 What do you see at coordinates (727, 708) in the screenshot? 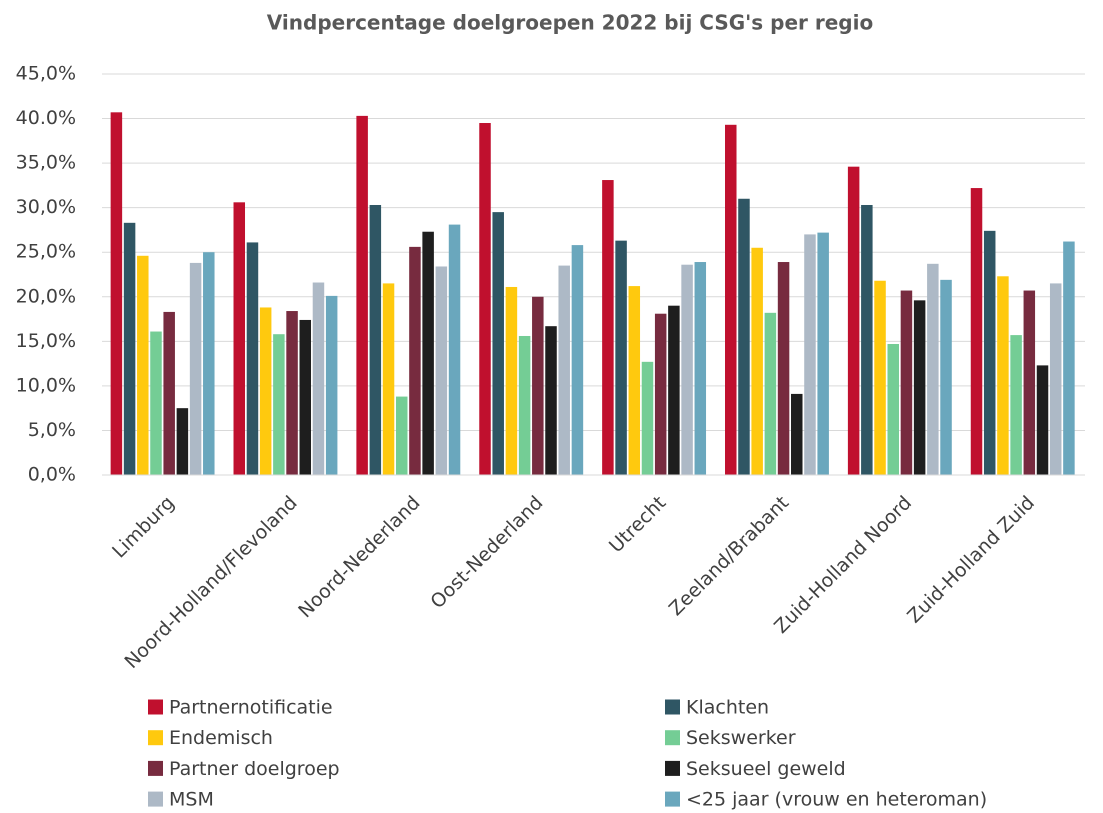
I see `legend-label: Klachten` at bounding box center [727, 708].